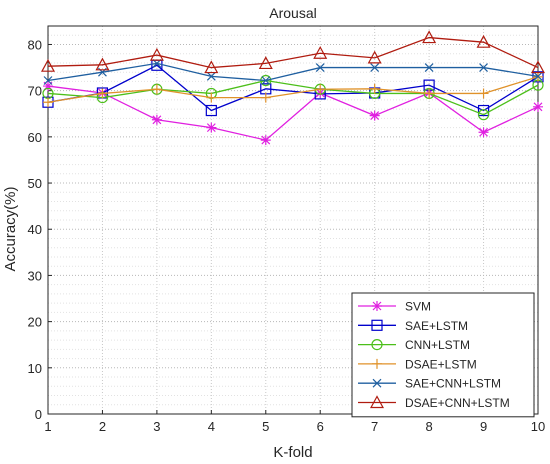 The width and height of the screenshot is (550, 464). Describe the element at coordinates (436, 326) in the screenshot. I see `legend-label: SAE+LSTM` at that location.